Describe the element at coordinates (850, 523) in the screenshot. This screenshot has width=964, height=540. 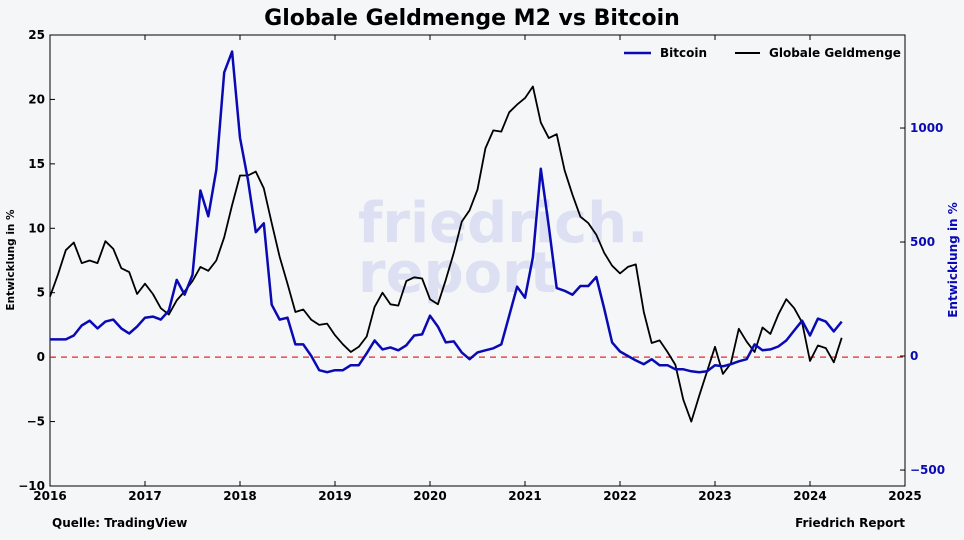
I see `footer-brand: Friedrich Report` at that location.